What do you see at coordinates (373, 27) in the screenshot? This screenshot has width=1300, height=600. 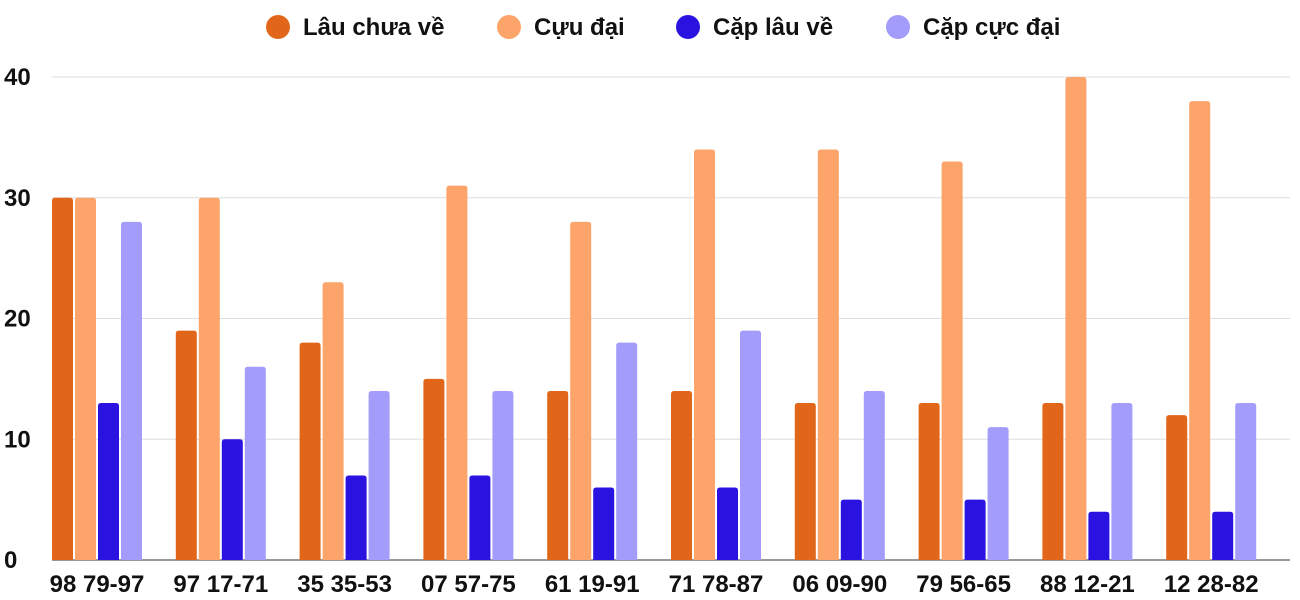 I see `legend-label: Lâu chưa về` at bounding box center [373, 27].